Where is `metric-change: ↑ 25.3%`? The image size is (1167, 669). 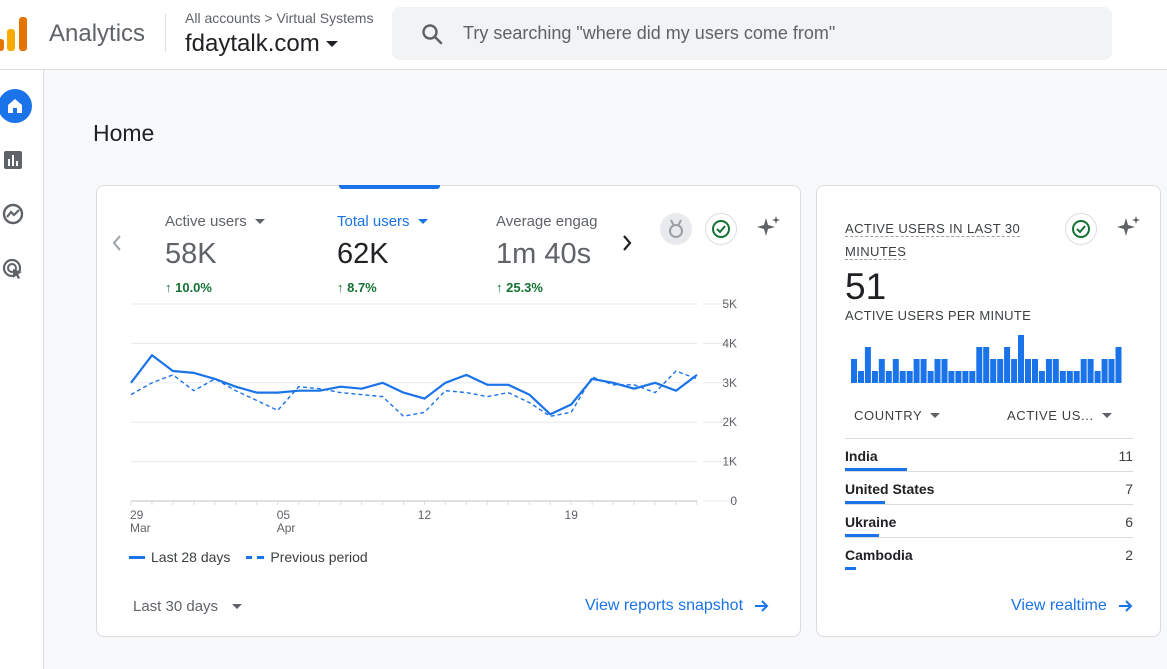
metric-change: ↑ 25.3% is located at coordinates (519, 287).